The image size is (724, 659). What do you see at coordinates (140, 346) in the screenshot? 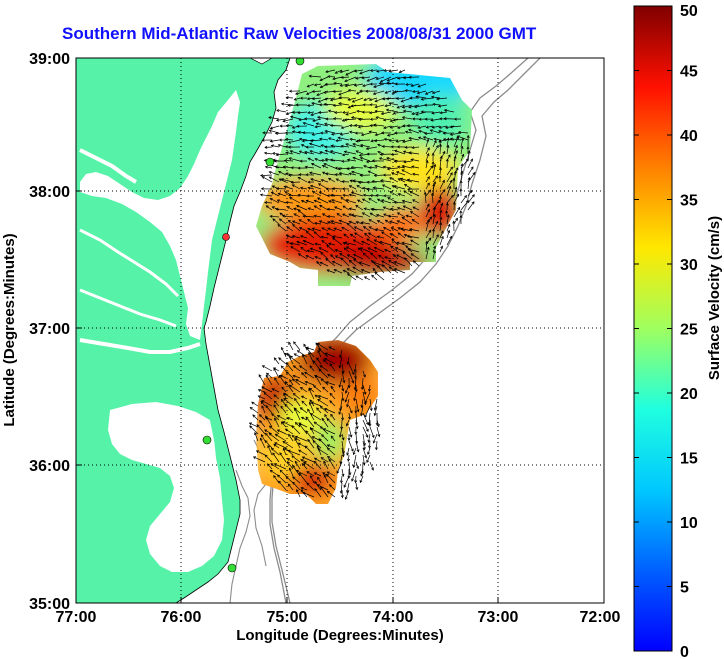
I see `river-james` at bounding box center [140, 346].